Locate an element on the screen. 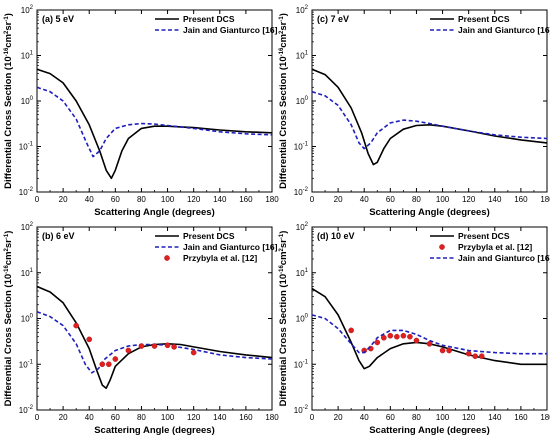 The image size is (550, 445). panel-label: (b) 6 eV is located at coordinates (58, 236).